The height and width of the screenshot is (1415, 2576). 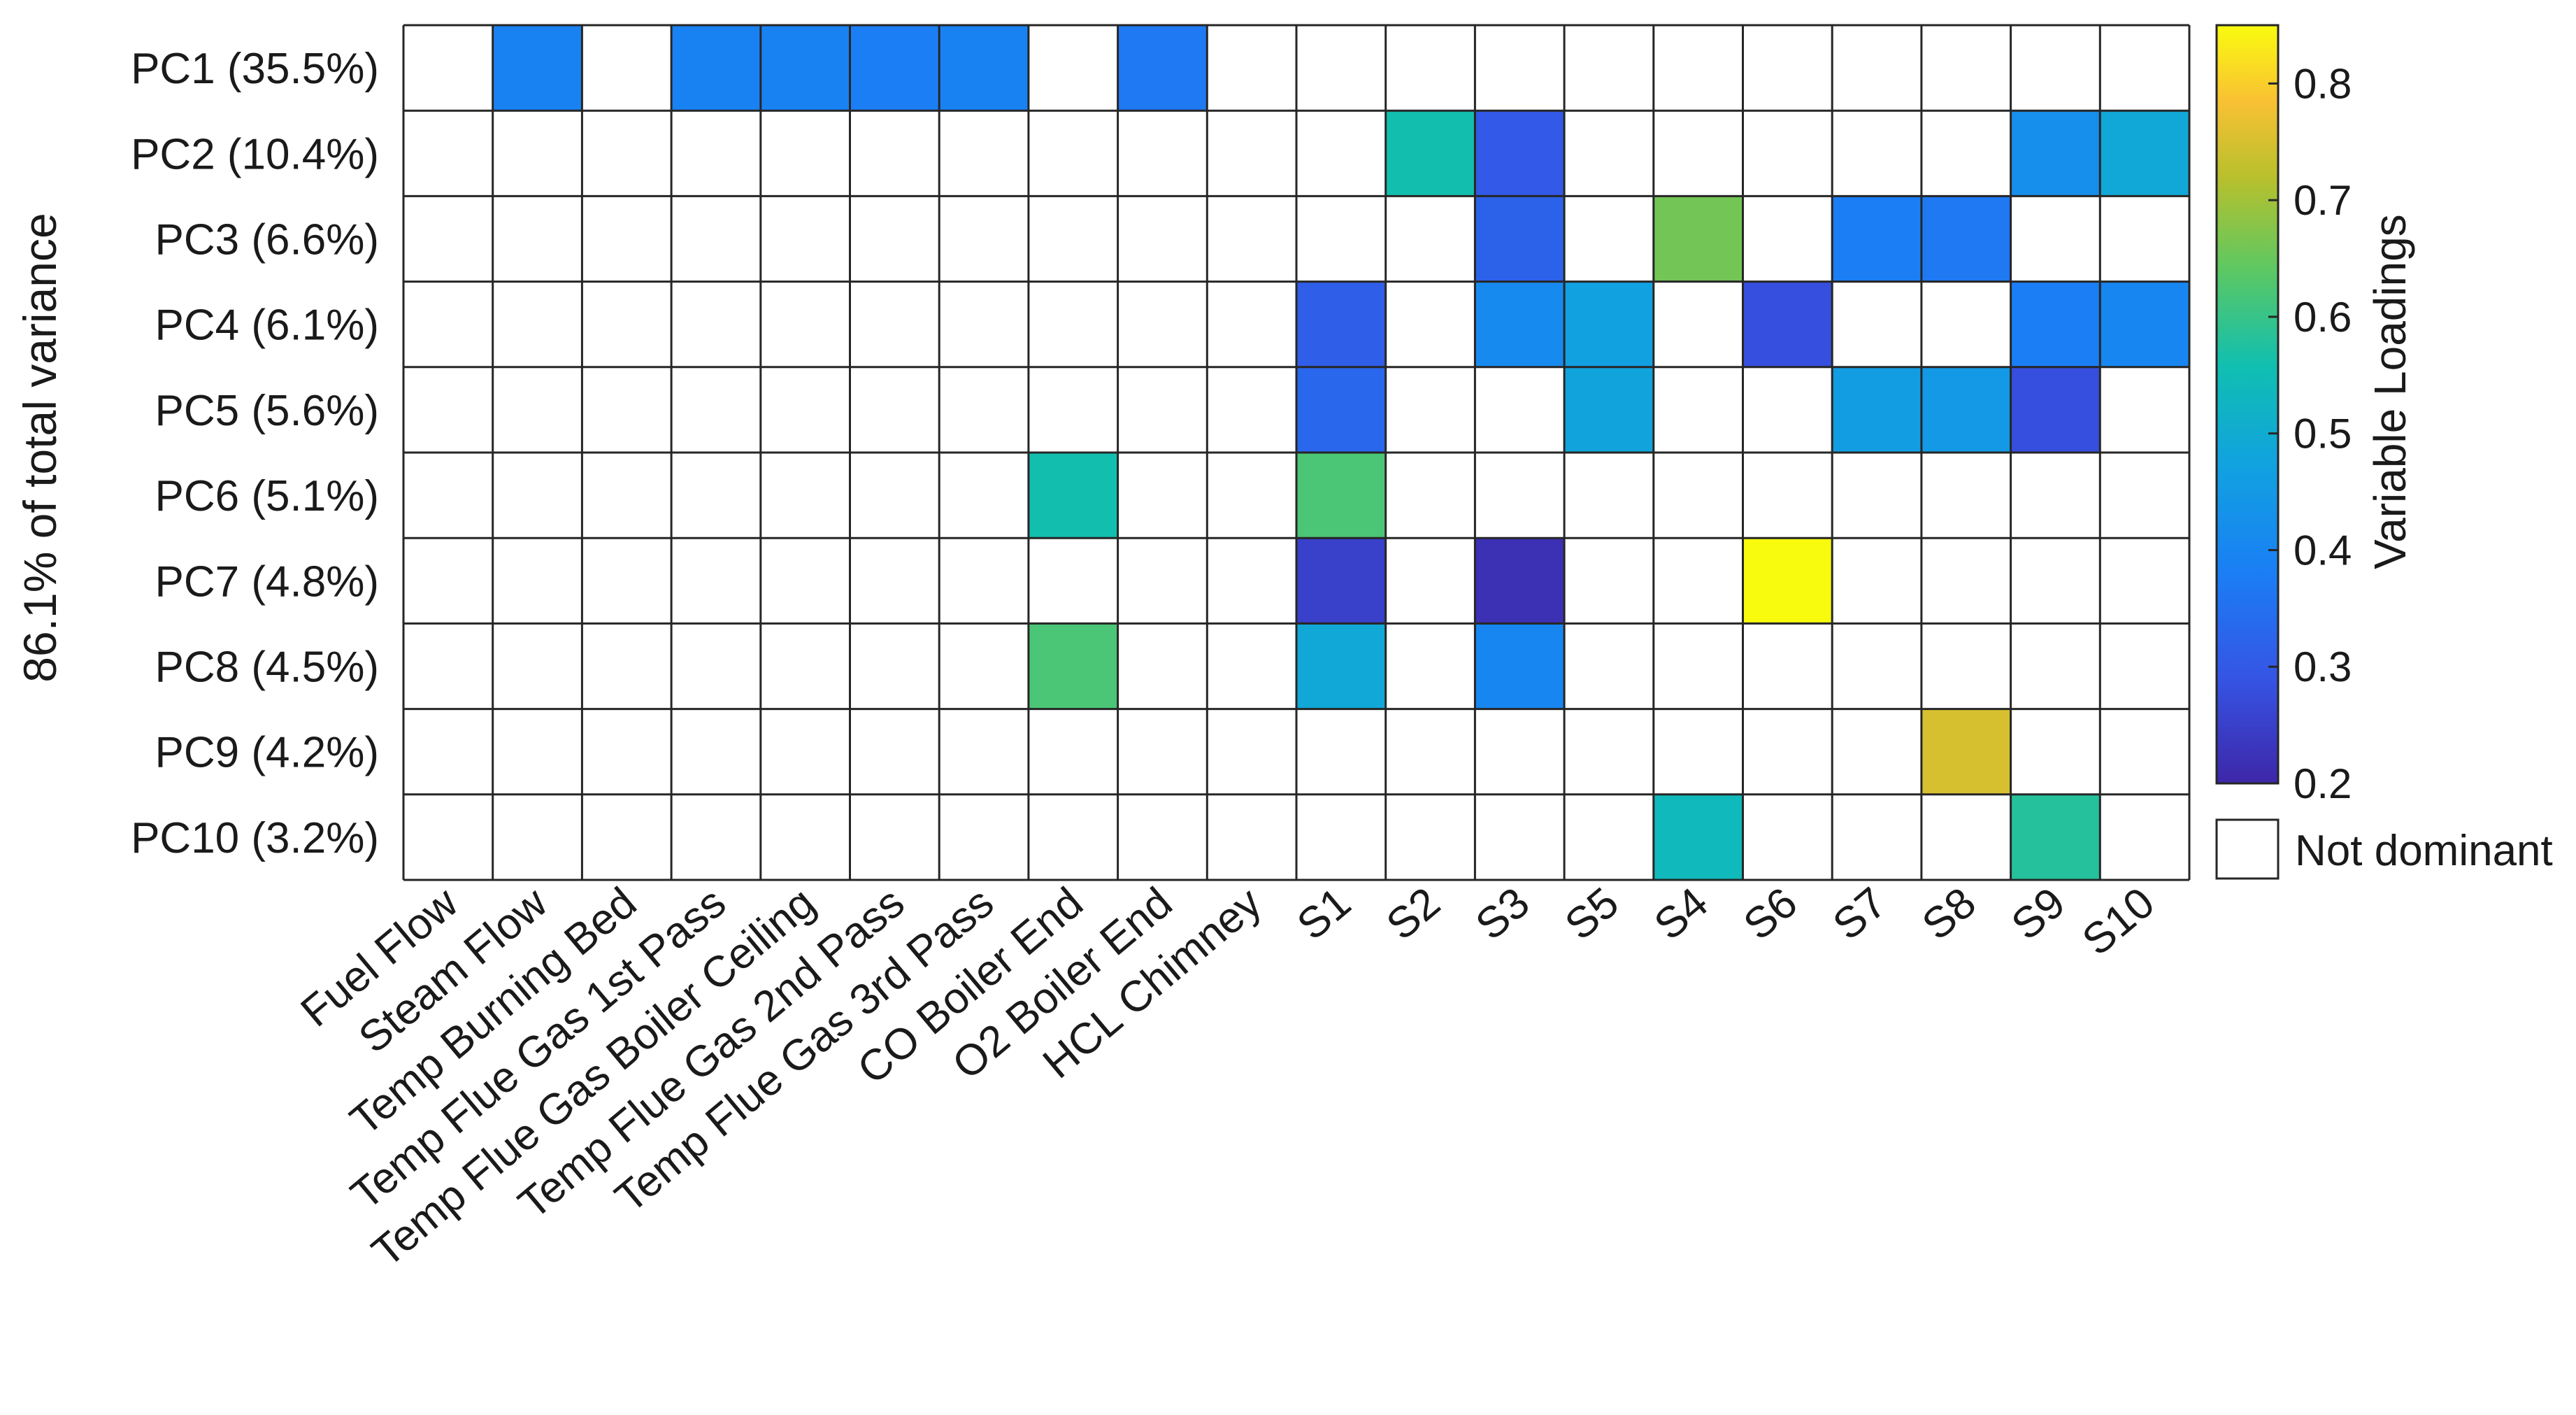 What do you see at coordinates (255, 838) in the screenshot?
I see `row-label: PC10 (3.2%)` at bounding box center [255, 838].